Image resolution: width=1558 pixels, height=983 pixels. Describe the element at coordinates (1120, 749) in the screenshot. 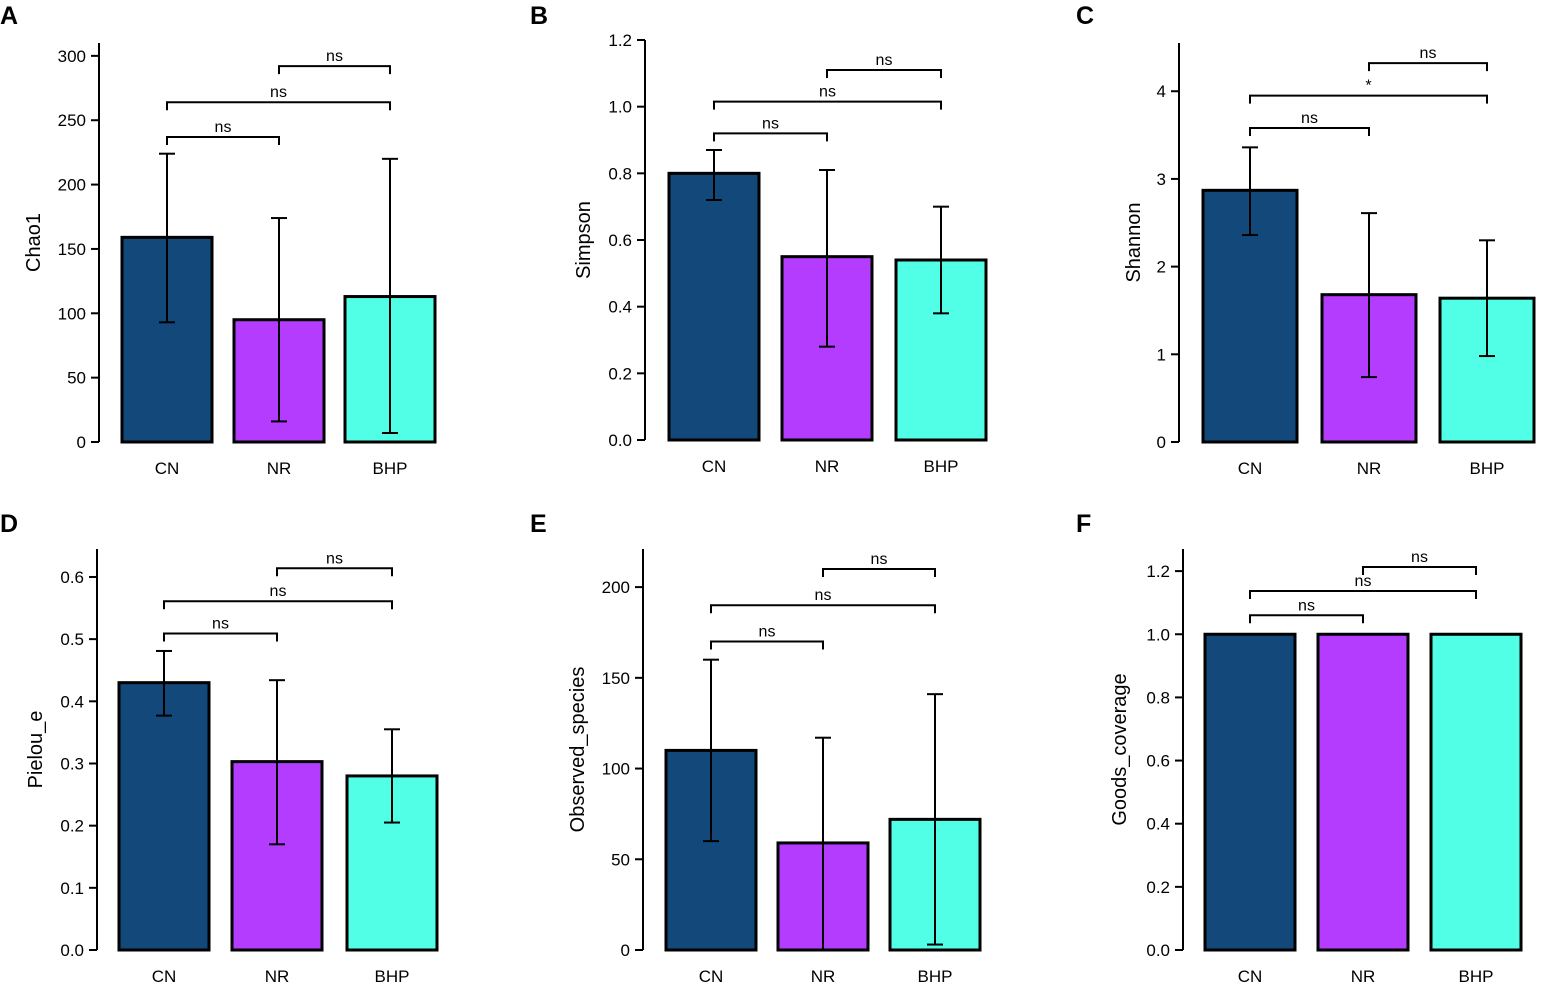

I see `y-axis-label: Goods_coverage` at that location.